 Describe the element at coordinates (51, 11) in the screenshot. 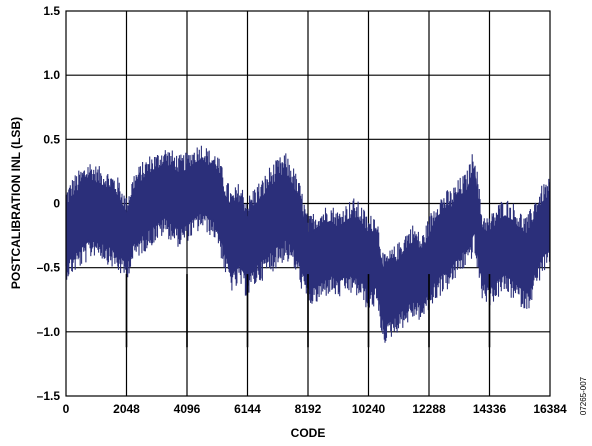

I see `y-tick-label: 1.5` at that location.